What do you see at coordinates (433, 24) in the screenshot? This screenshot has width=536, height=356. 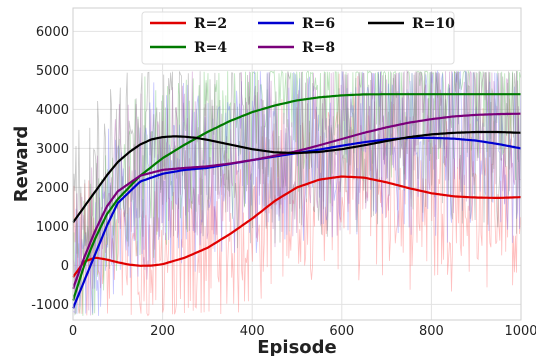 I see `legend-label-R=10: R=10` at bounding box center [433, 24].